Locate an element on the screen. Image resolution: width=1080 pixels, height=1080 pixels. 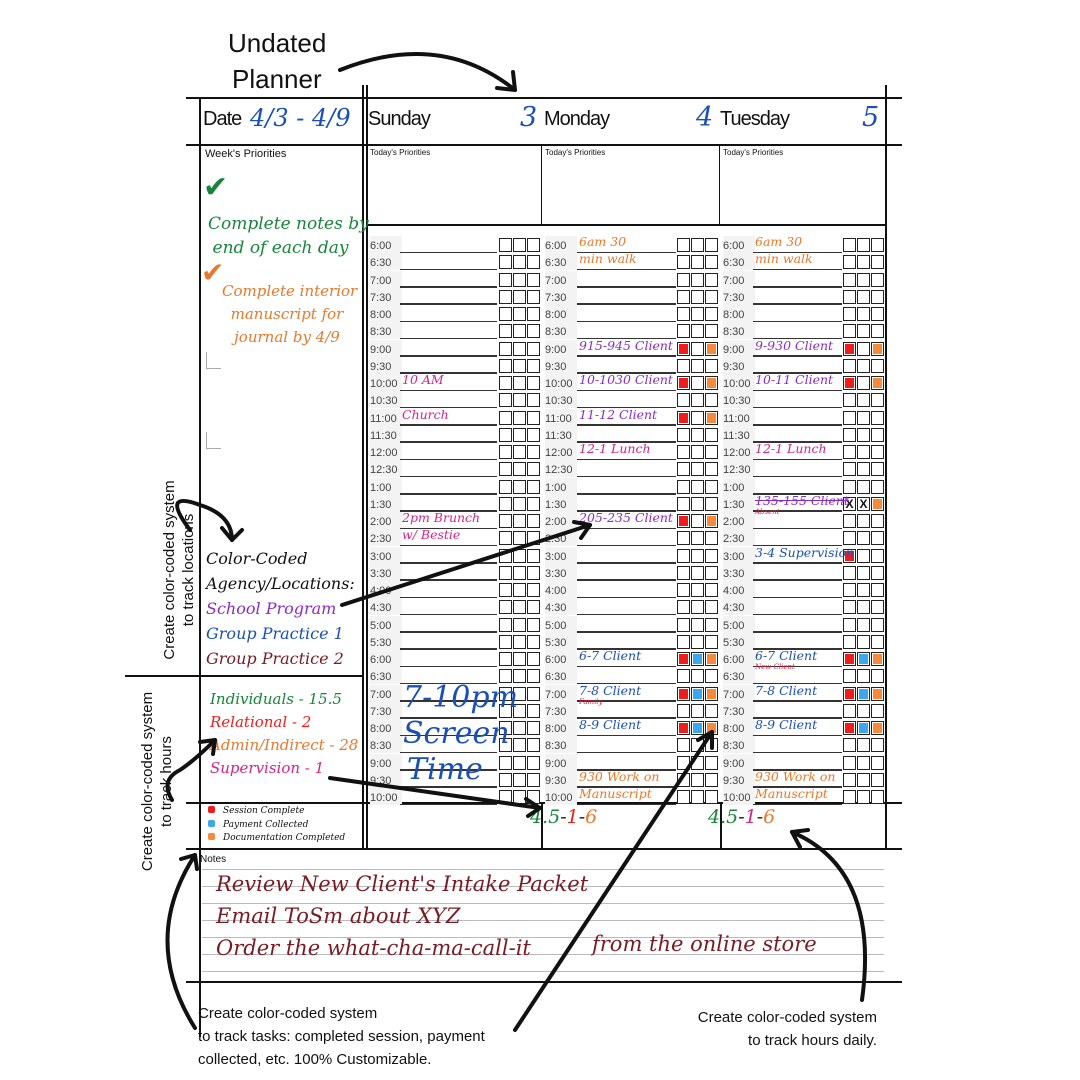
slot-entry: 205-235 Client is located at coordinates (626, 517).